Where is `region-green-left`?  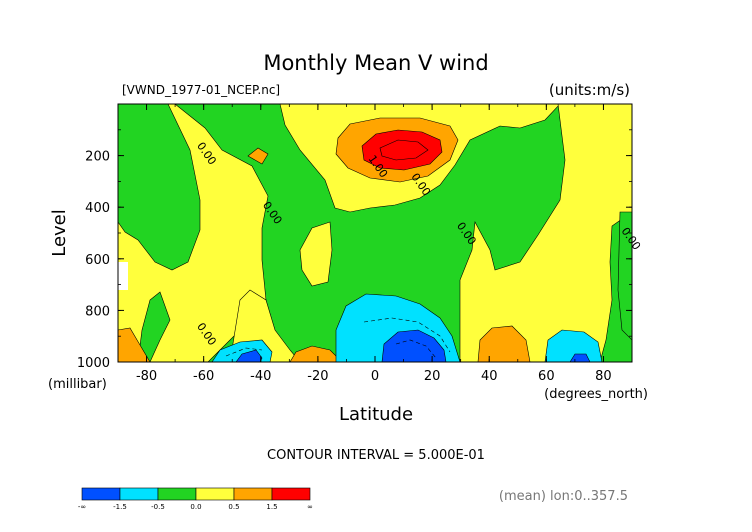 region-green-left is located at coordinates (159, 187).